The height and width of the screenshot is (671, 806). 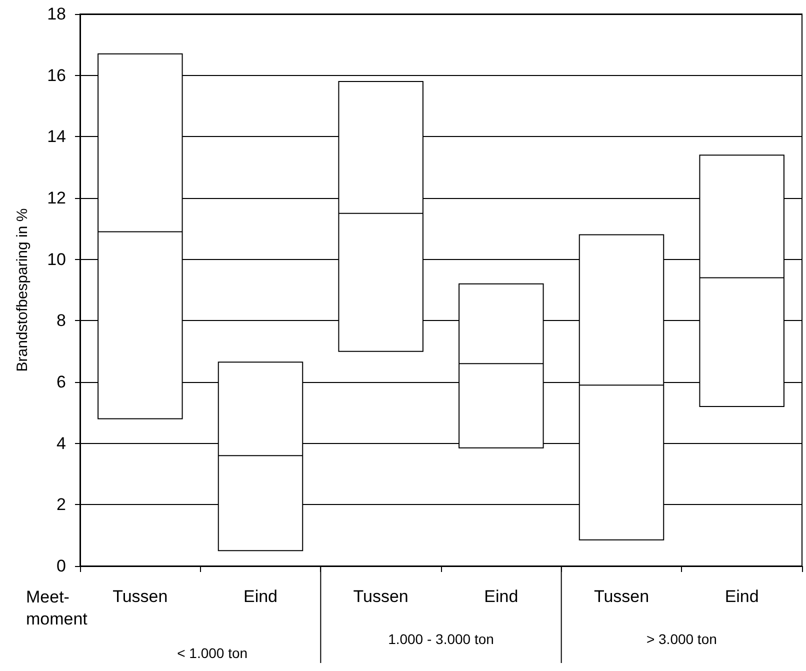 What do you see at coordinates (57, 608) in the screenshot?
I see `text: Meet- moment` at bounding box center [57, 608].